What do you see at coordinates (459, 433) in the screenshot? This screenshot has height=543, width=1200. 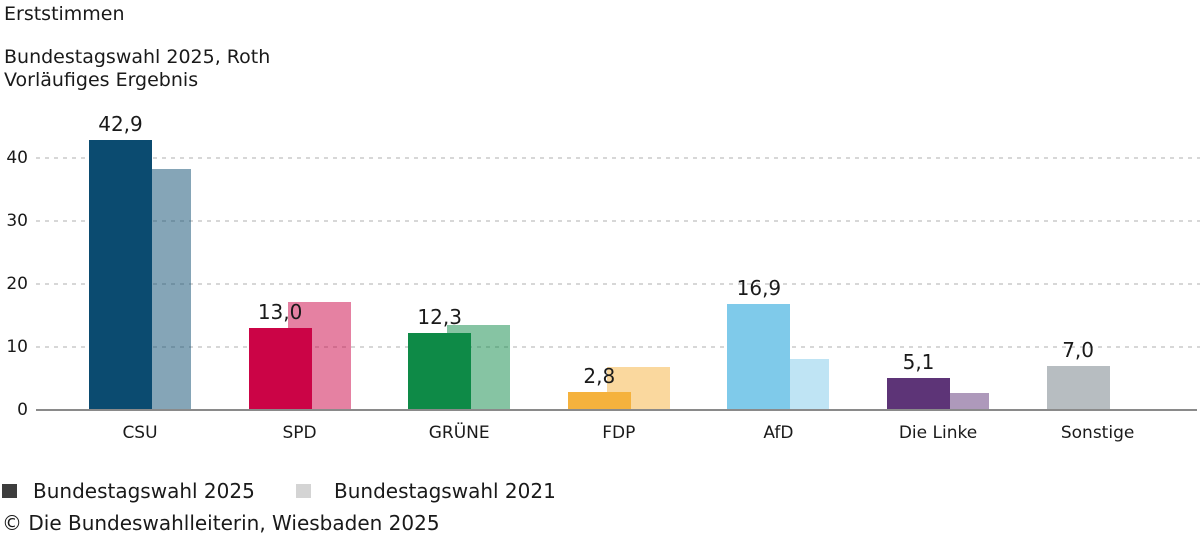 I see `x-axis-label-grüne: GRÜNE` at bounding box center [459, 433].